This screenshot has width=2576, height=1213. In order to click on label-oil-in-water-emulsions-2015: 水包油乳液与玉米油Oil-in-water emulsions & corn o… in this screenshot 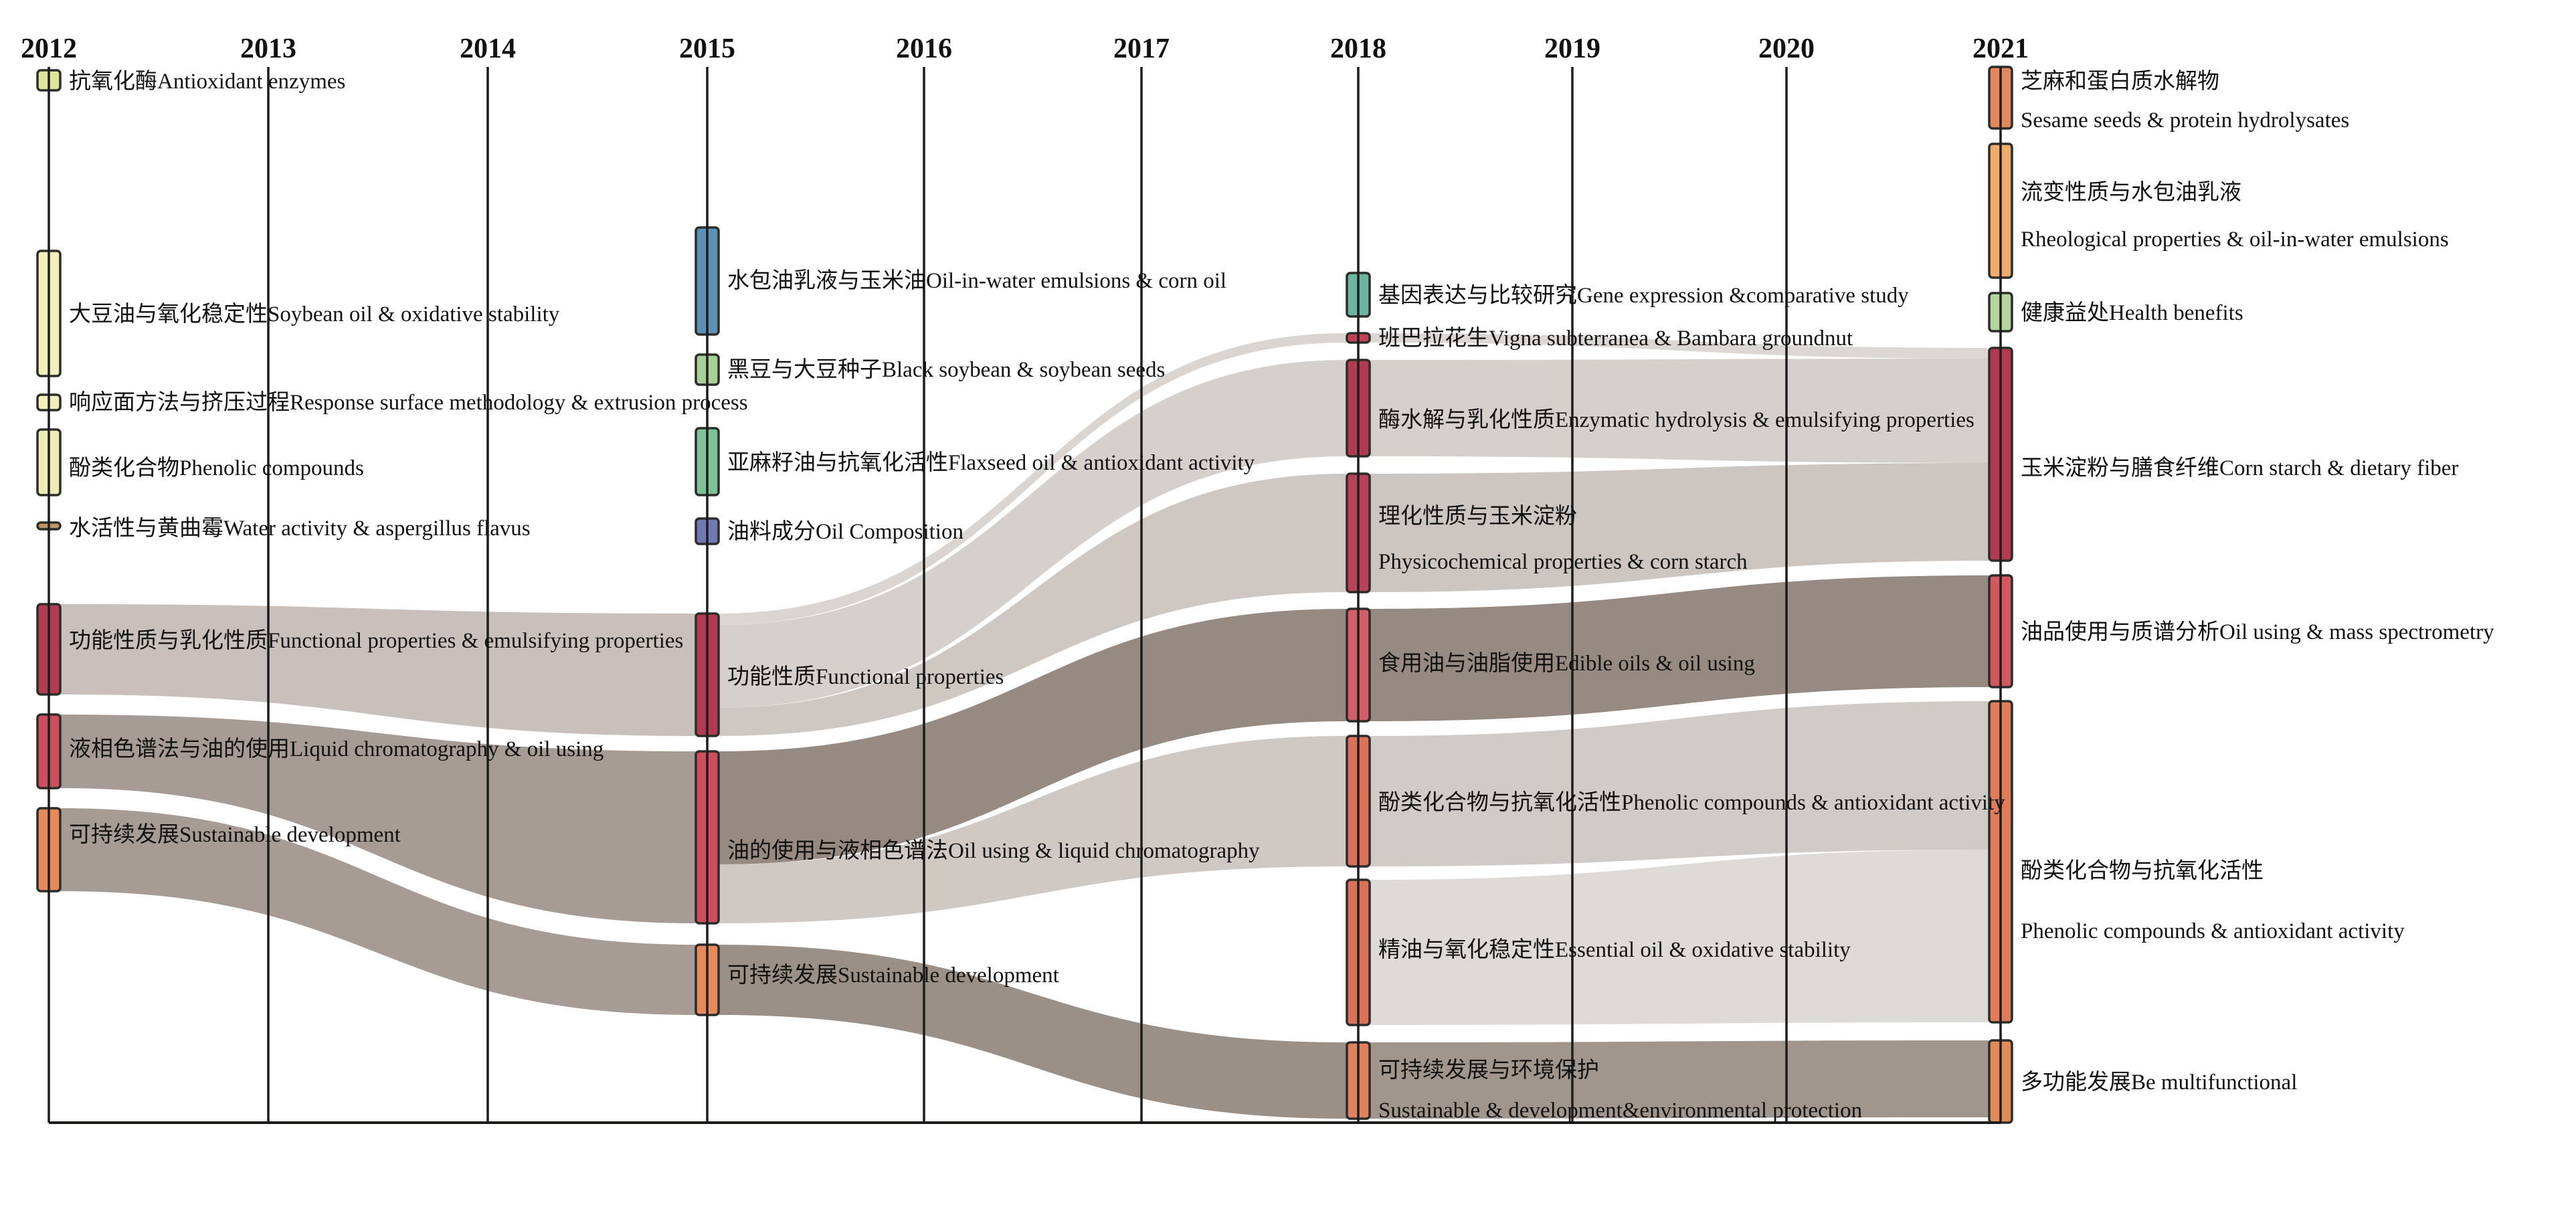, I will do `click(976, 280)`.